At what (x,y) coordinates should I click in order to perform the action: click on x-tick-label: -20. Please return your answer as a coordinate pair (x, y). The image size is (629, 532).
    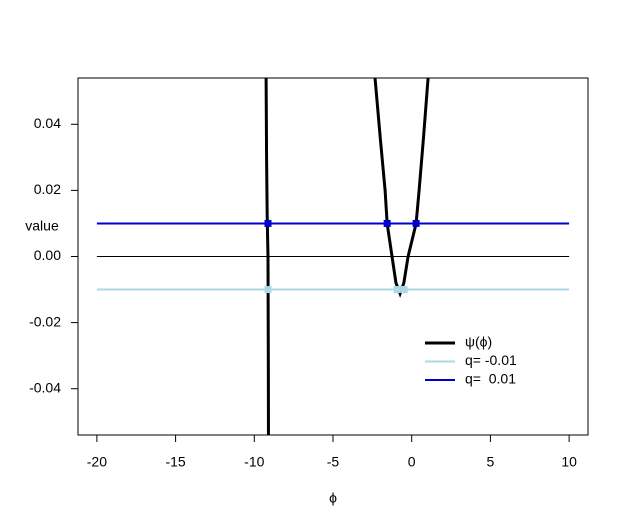
    Looking at the image, I should click on (97, 462).